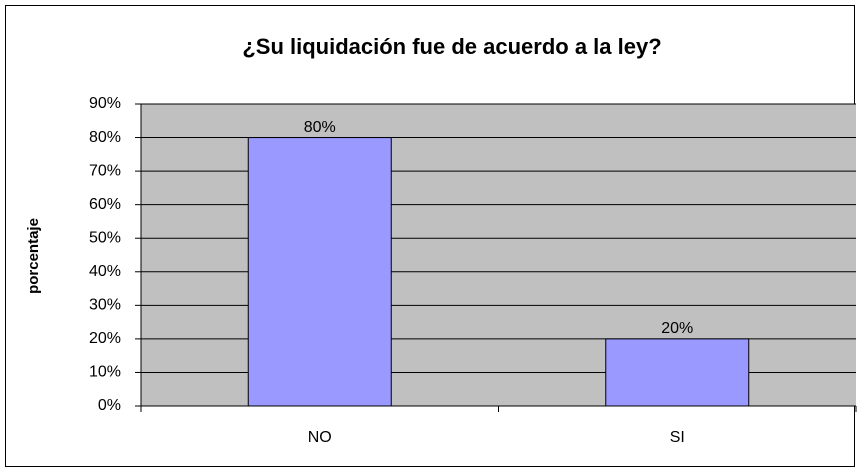 This screenshot has height=472, width=859. What do you see at coordinates (677, 437) in the screenshot?
I see `x-tick-label: SI` at bounding box center [677, 437].